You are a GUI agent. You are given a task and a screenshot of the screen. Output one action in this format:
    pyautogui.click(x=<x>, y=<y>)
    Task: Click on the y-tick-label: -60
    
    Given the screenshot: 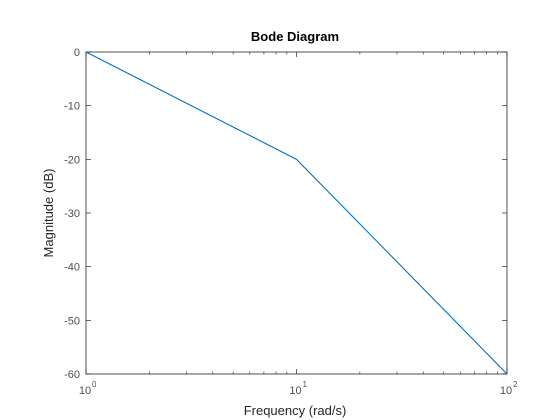 What is the action you would take?
    pyautogui.click(x=72, y=375)
    